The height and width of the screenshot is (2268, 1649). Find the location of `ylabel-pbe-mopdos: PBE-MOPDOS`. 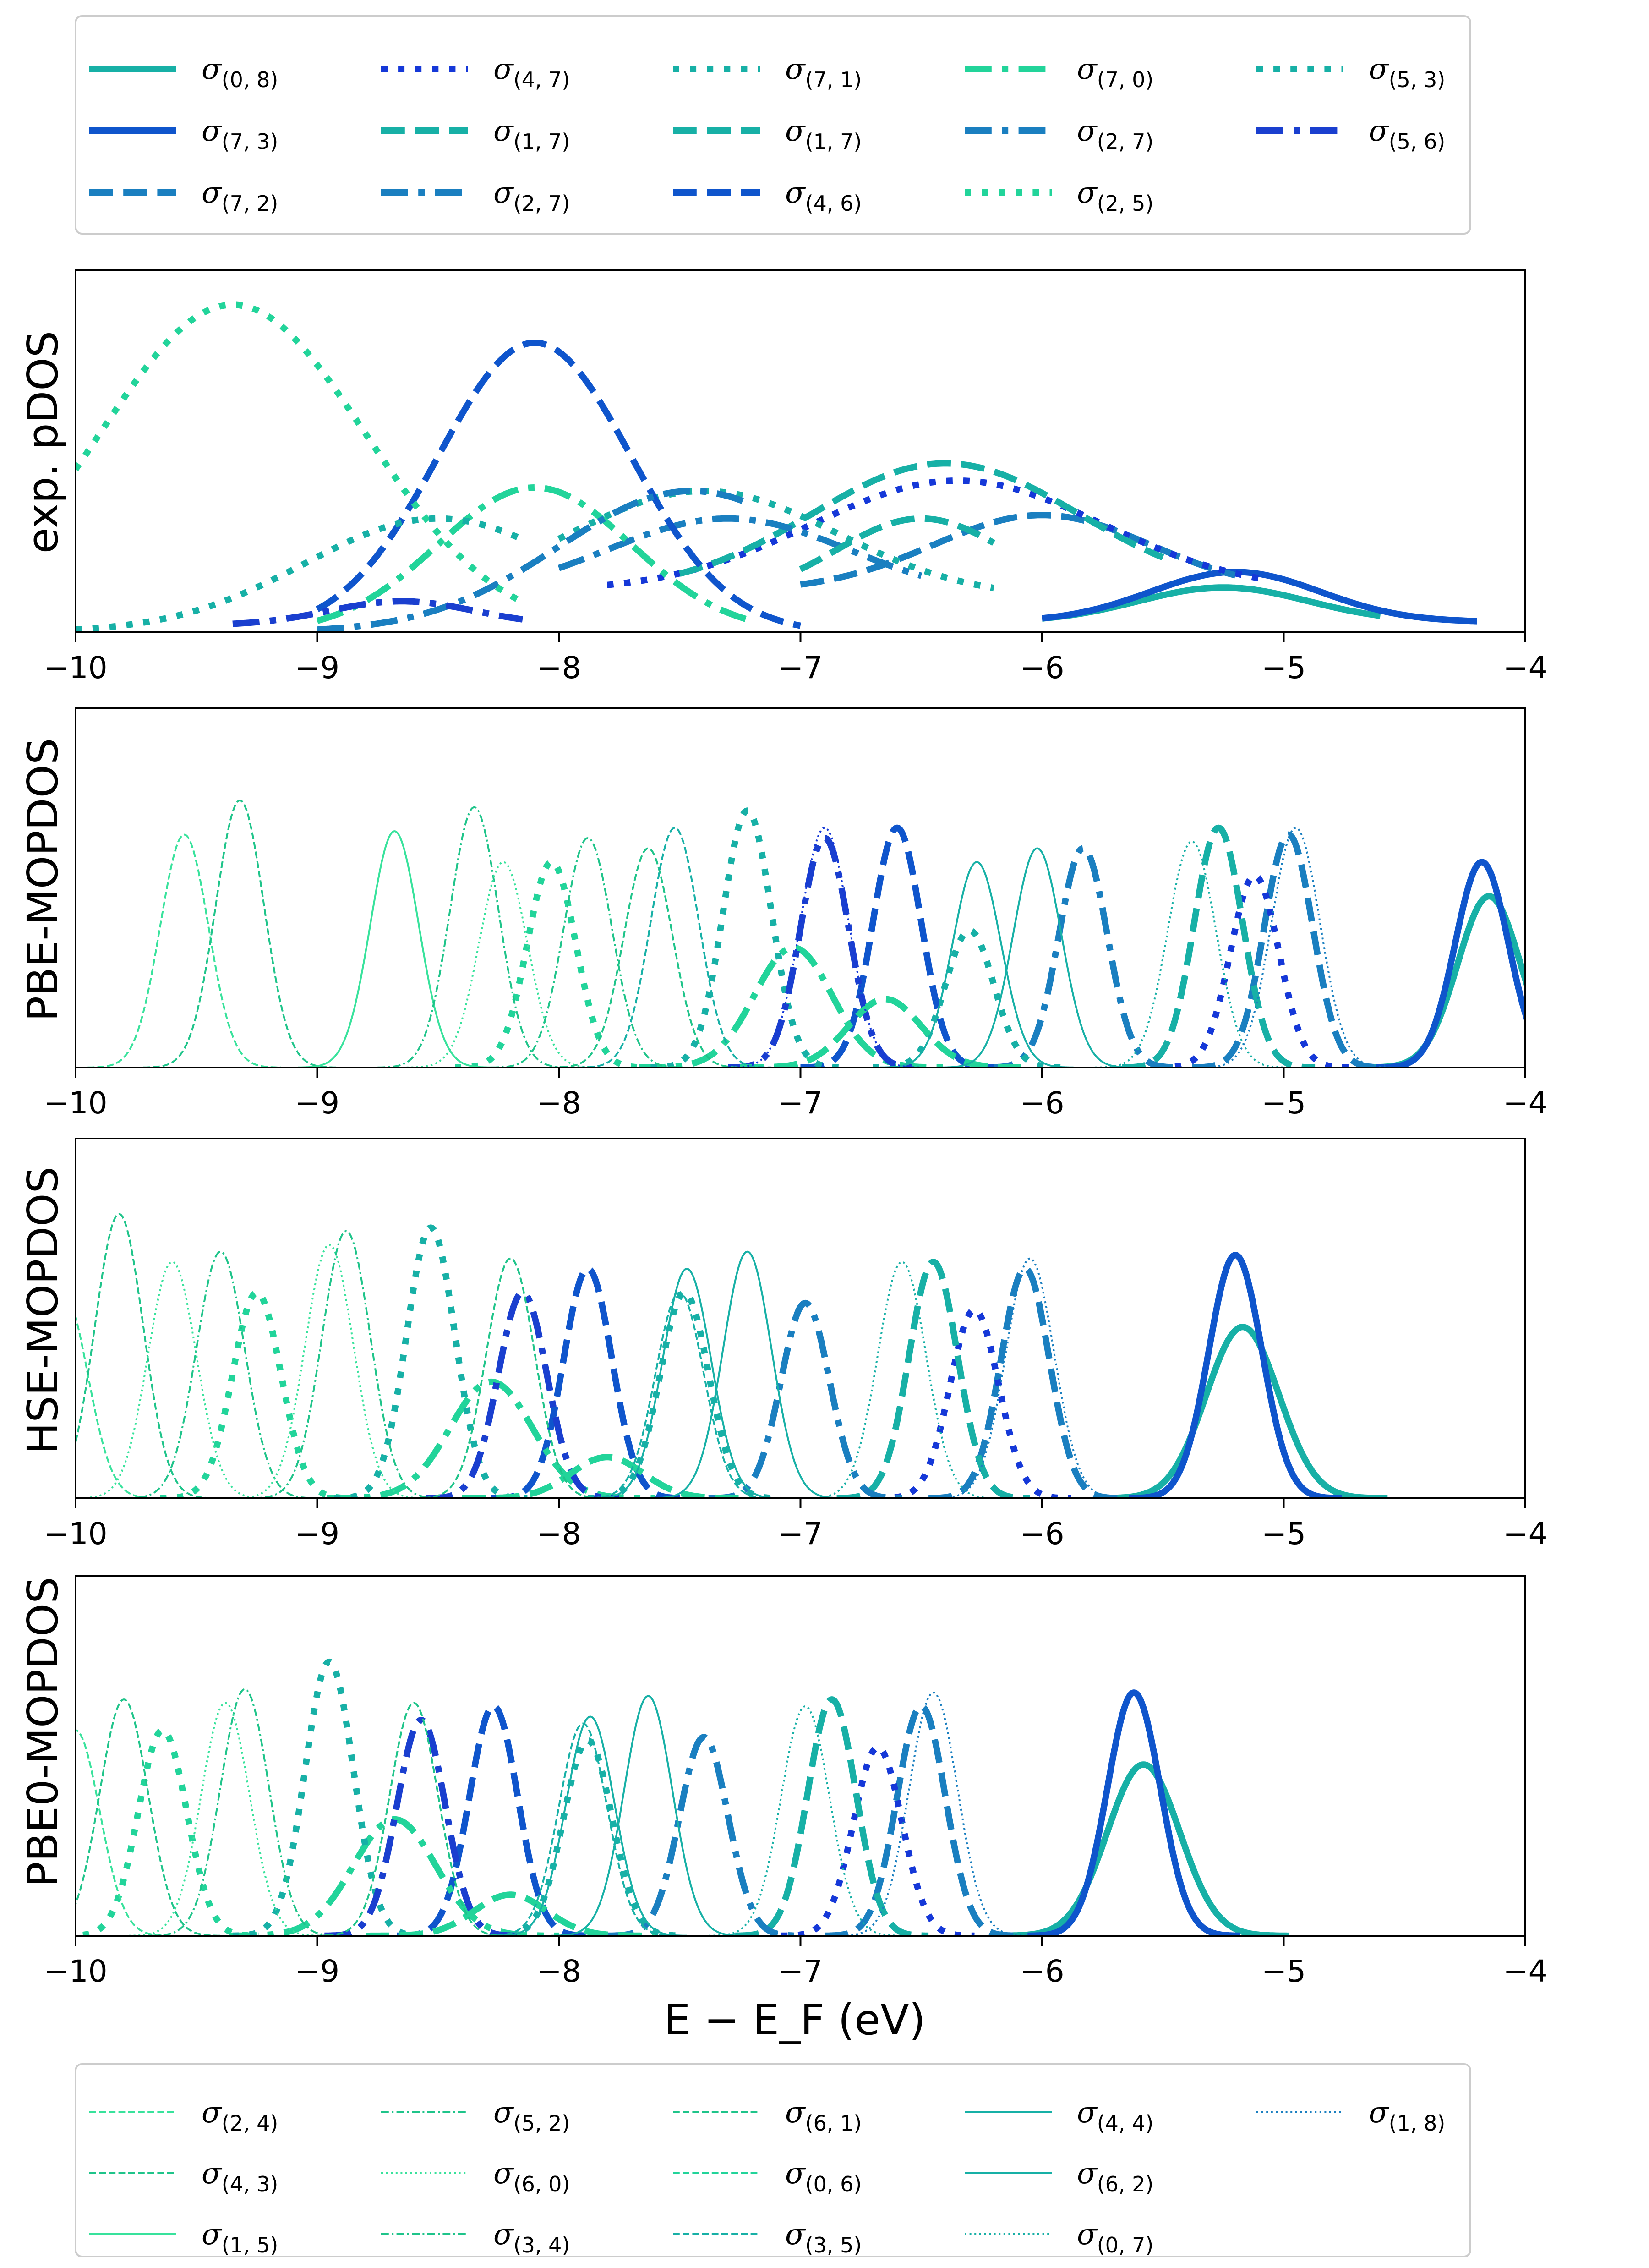

ylabel-pbe-mopdos: PBE-MOPDOS is located at coordinates (42, 880).